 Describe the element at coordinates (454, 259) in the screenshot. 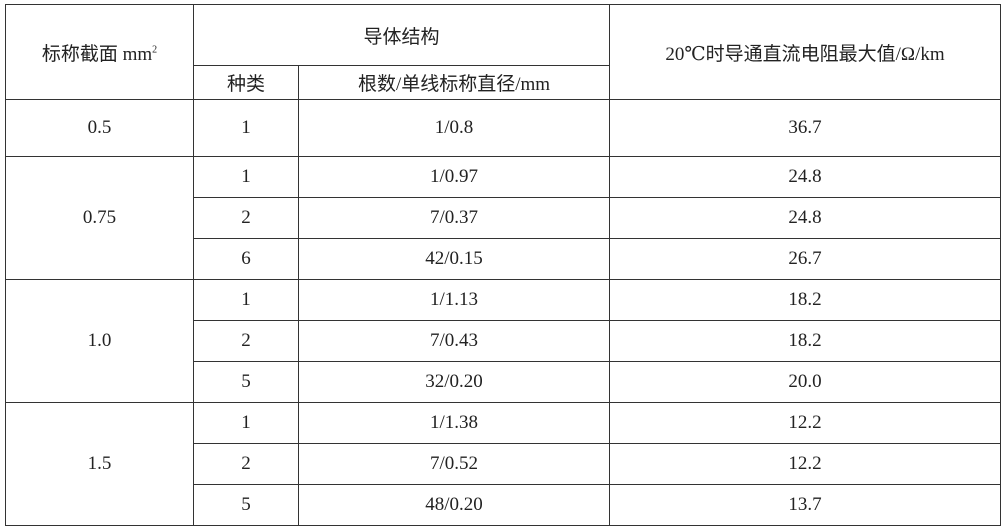

I see `strands-cell: 42/0.15` at that location.